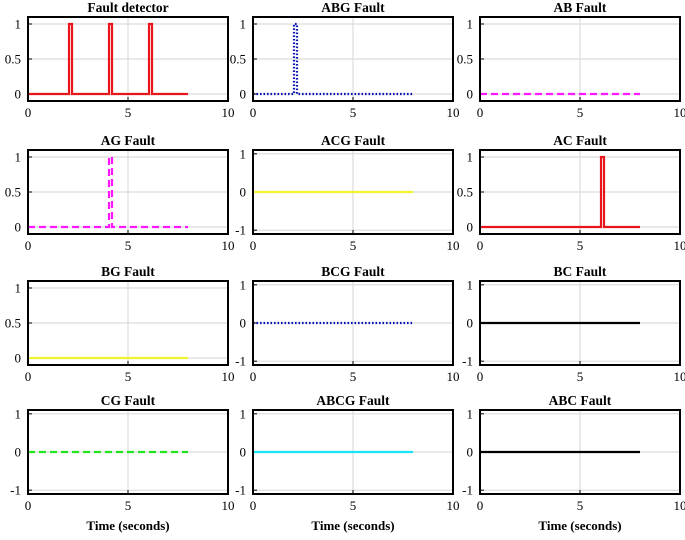 Image resolution: width=685 pixels, height=540 pixels. What do you see at coordinates (580, 400) in the screenshot?
I see `chart-title: ABC Fault` at bounding box center [580, 400].